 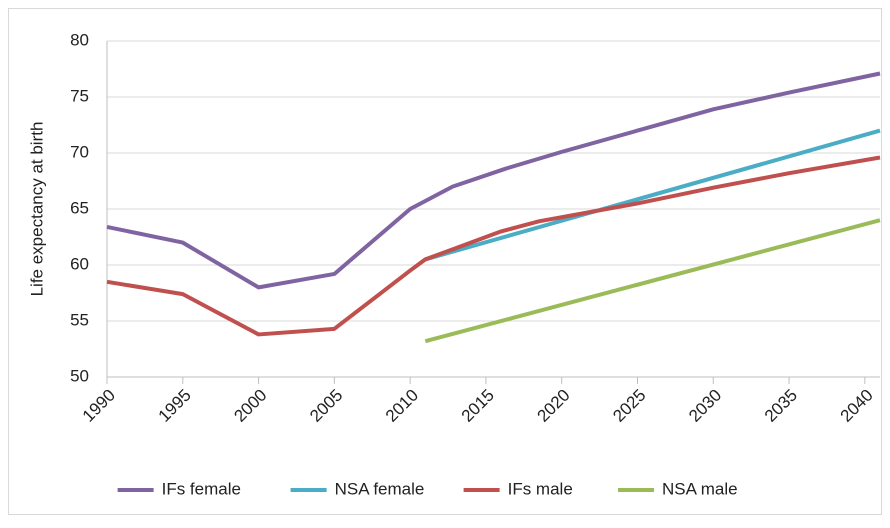 I want to click on legend-label: IFs male, so click(x=540, y=488).